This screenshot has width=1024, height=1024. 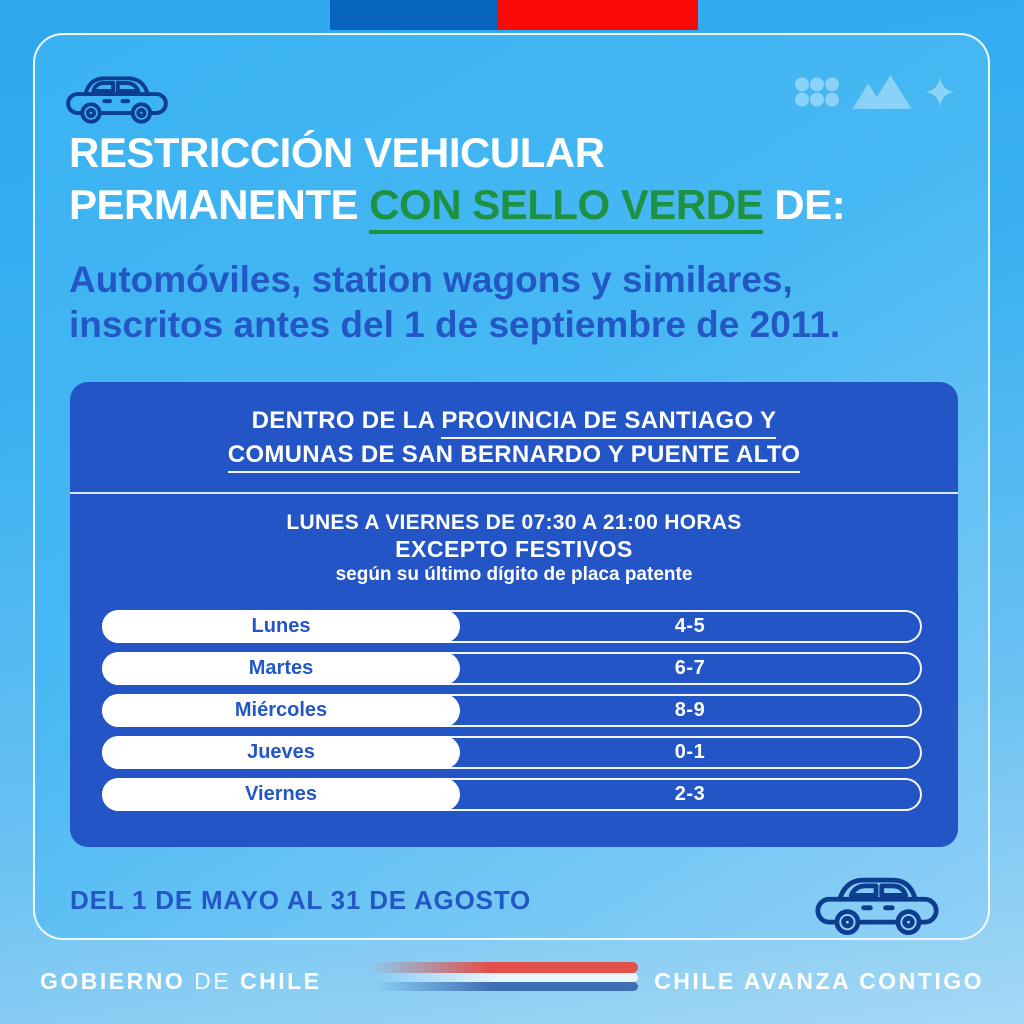 What do you see at coordinates (609, 423) in the screenshot?
I see `zone-line1-underlined: PROVINCIA DE SANTIAGO Y` at bounding box center [609, 423].